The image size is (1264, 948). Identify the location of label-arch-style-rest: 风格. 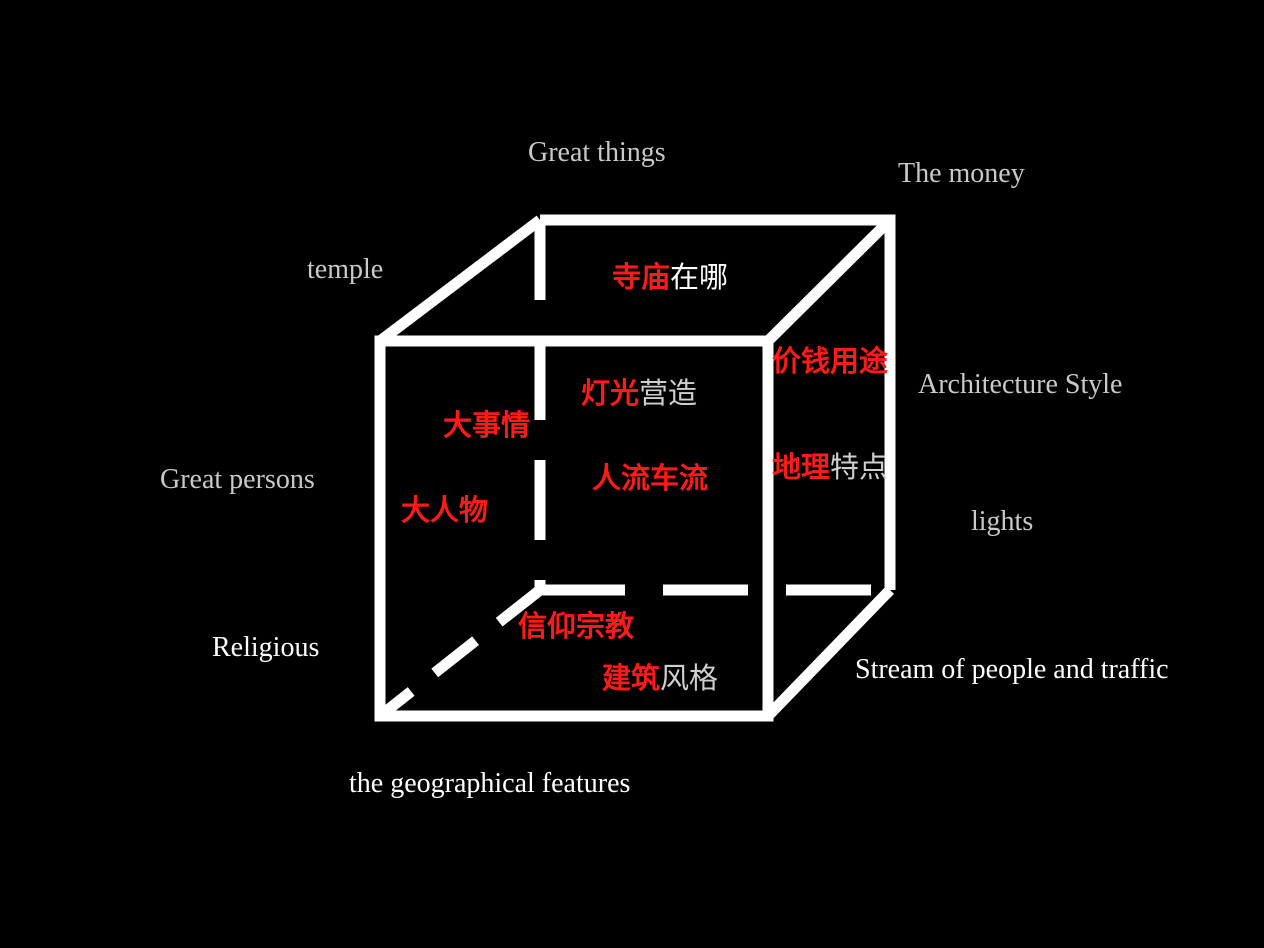
(689, 678).